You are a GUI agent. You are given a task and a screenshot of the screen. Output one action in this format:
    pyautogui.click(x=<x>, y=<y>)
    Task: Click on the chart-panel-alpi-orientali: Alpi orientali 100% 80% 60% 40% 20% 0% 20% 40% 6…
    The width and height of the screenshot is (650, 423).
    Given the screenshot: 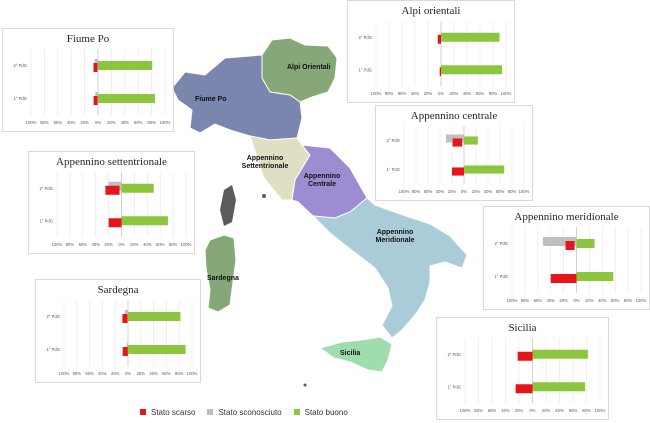 What is the action you would take?
    pyautogui.click(x=431, y=51)
    